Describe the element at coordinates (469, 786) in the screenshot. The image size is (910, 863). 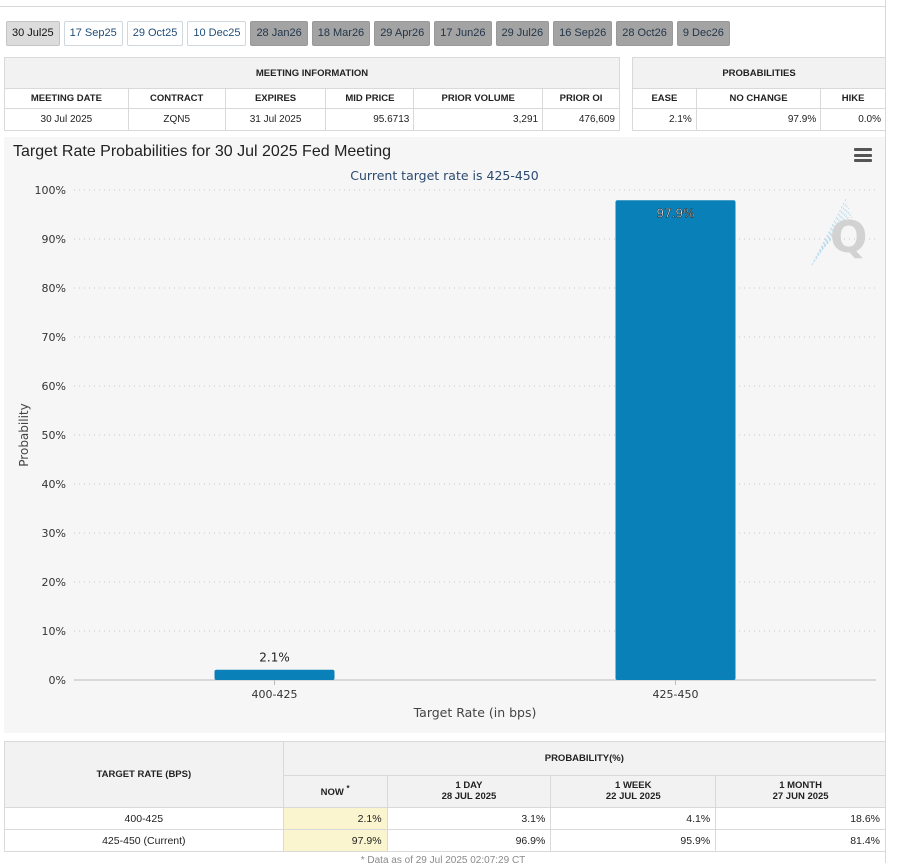
I see `col-1-day-label: 1 DAY` at that location.